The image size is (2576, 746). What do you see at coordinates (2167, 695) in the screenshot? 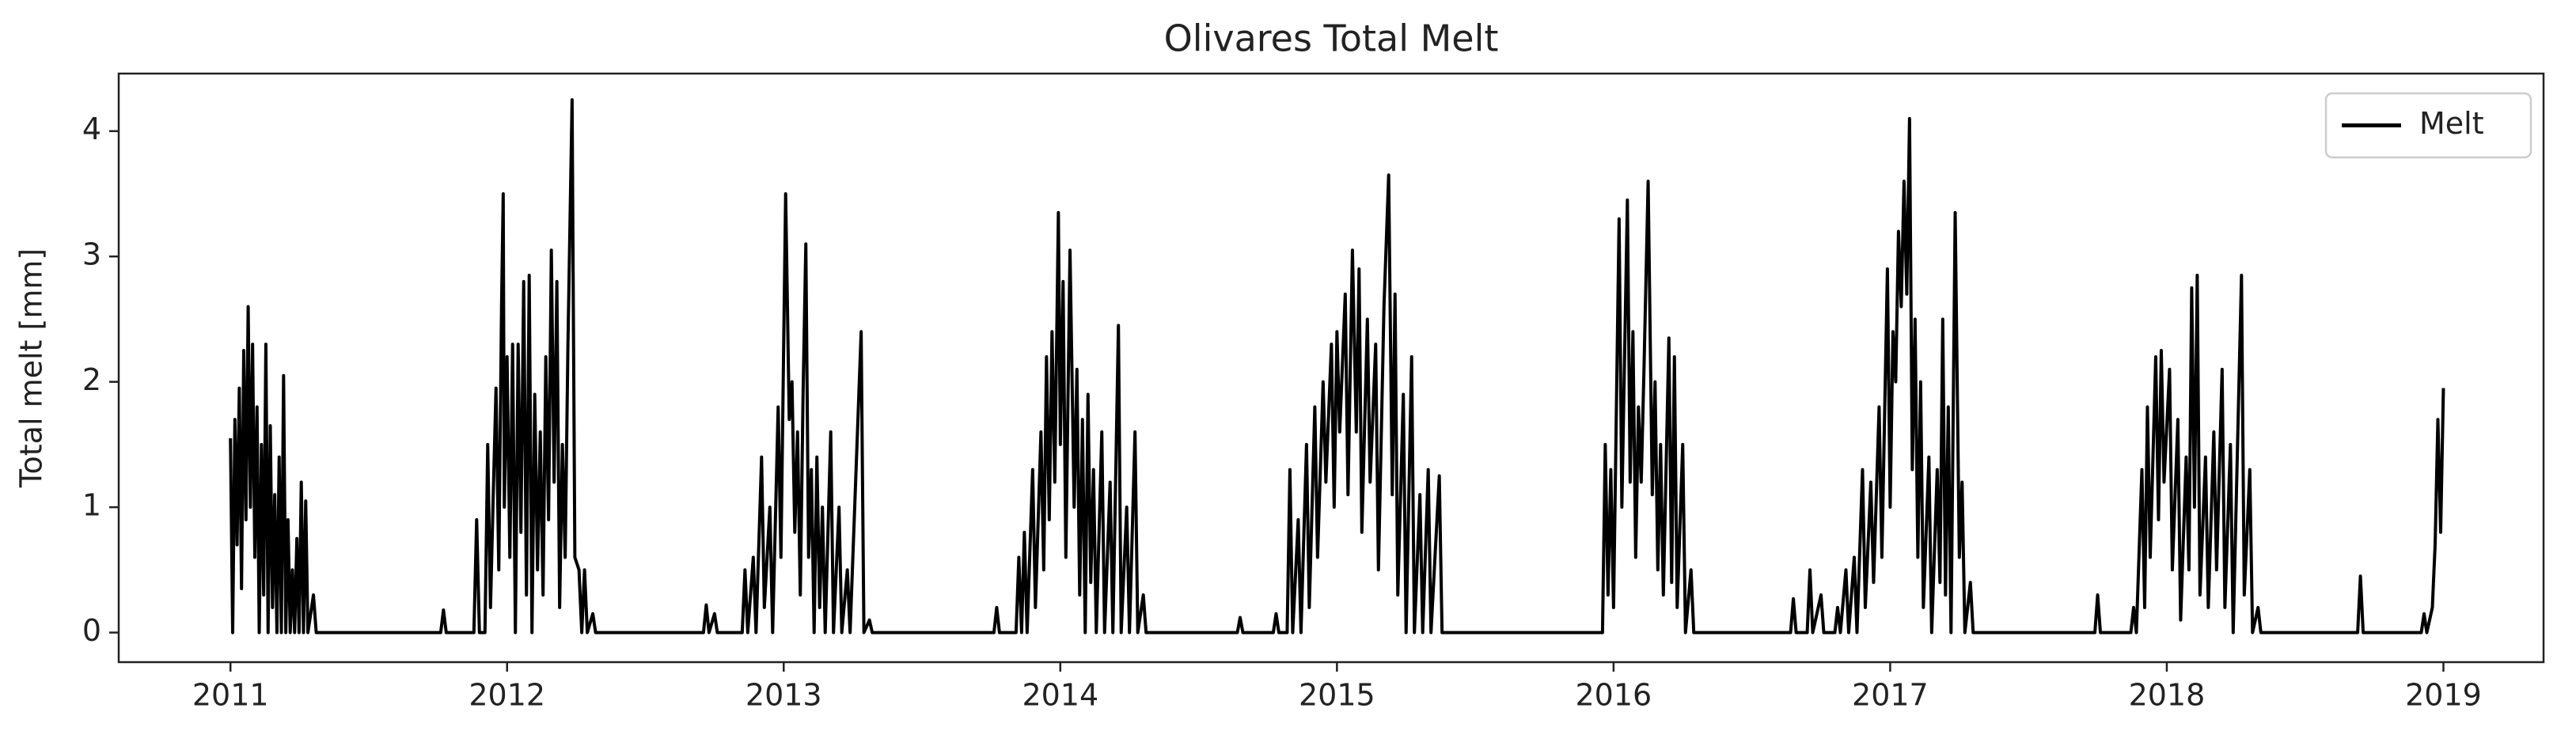
I see `x-tick-label: 2018` at bounding box center [2167, 695].